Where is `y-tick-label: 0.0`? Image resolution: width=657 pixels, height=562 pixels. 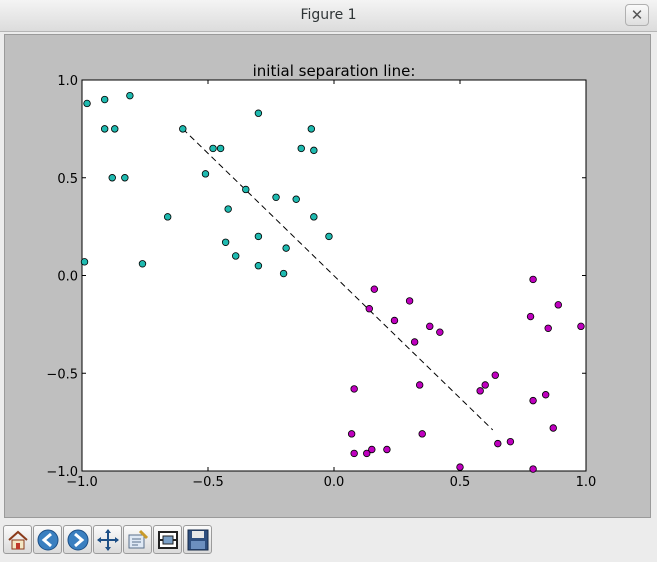
y-tick-label: 0.0 is located at coordinates (67, 277).